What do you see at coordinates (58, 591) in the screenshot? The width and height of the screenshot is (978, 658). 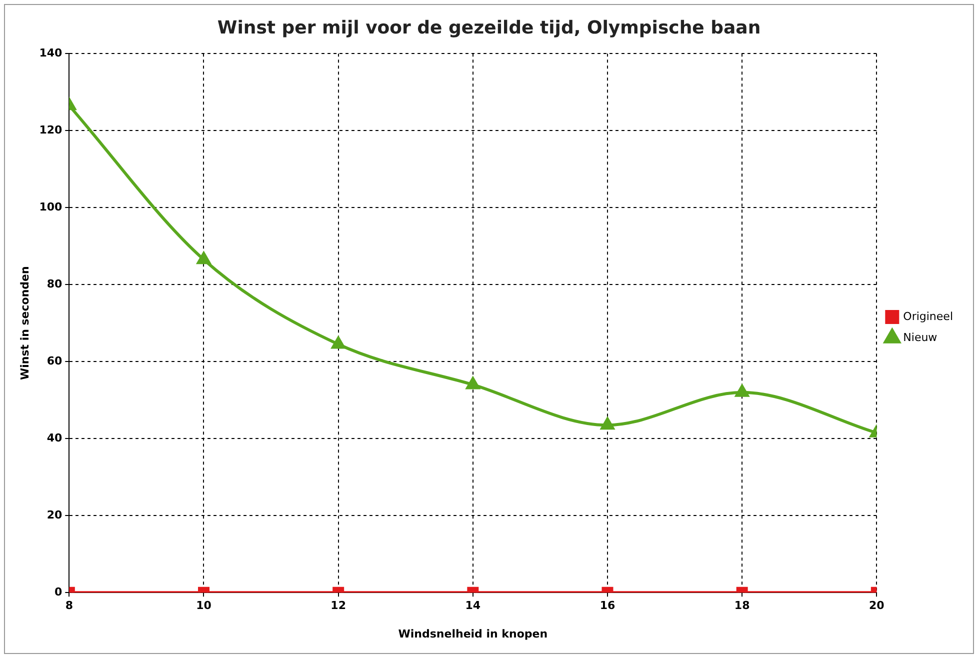 I see `y-tick-label: 0` at bounding box center [58, 591].